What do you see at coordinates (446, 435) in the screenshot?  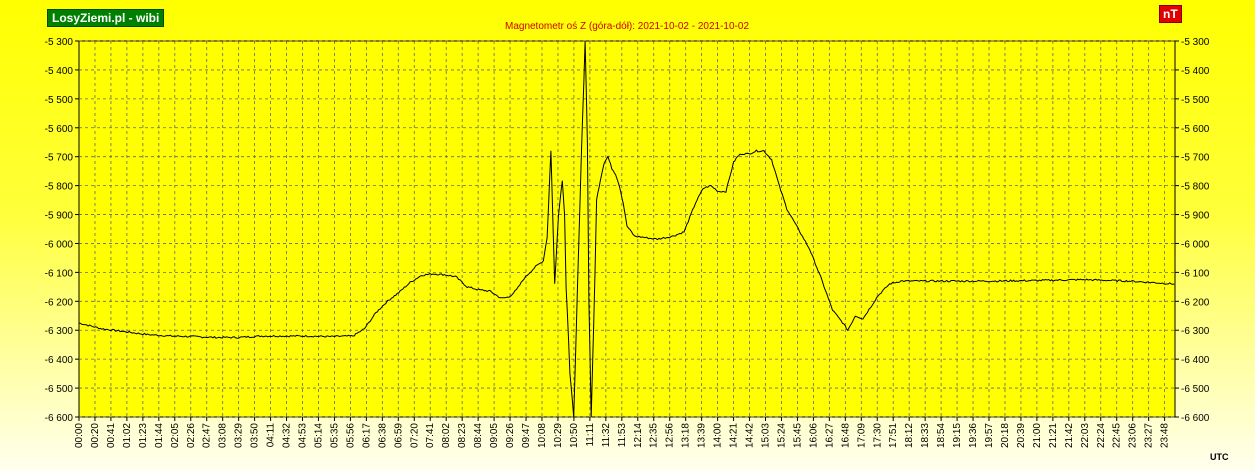 I see `x-tick-label: 08:02` at bounding box center [446, 435].